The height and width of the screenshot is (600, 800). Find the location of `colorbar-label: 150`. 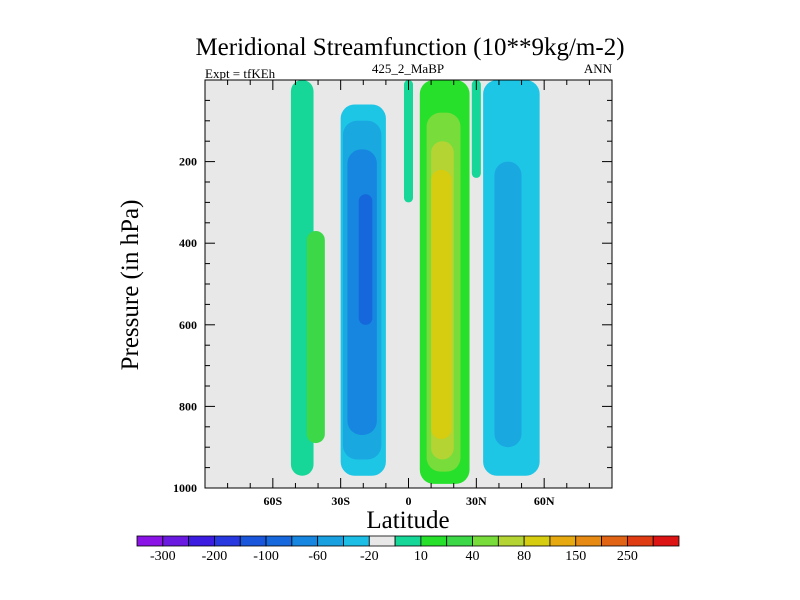

colorbar-label: 150 is located at coordinates (575, 556).